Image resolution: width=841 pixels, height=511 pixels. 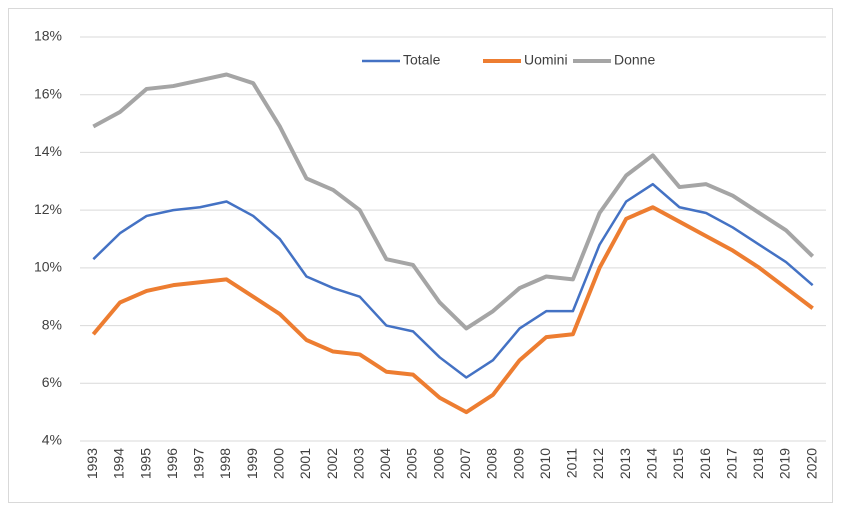 What do you see at coordinates (385, 463) in the screenshot?
I see `x-tick-label: 2004` at bounding box center [385, 463].